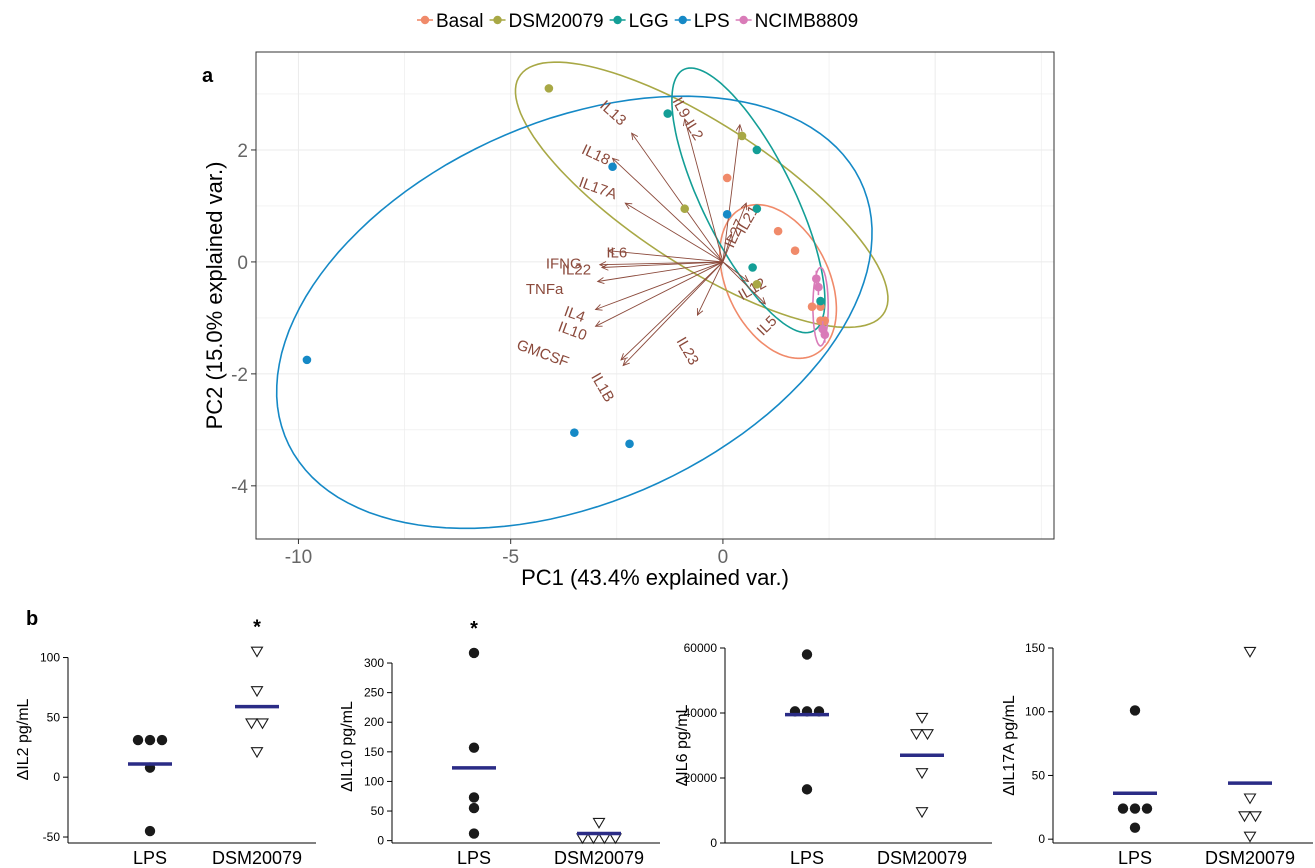  I want to click on loading-label-il4: IL4, so click(574, 314).